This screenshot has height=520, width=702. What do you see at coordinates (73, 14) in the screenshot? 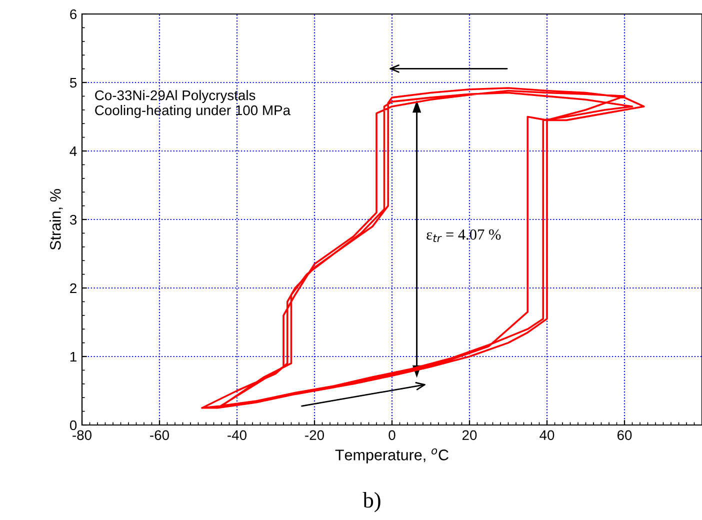
I see `y-tick-label: 6` at bounding box center [73, 14].